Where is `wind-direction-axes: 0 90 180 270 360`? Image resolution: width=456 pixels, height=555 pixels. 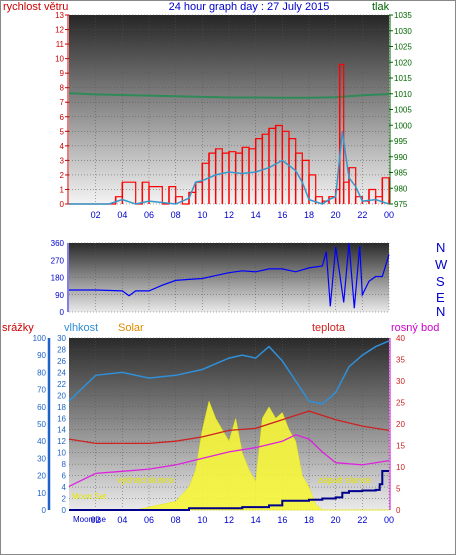
wind-direction-axes: 0 90 180 270 360 is located at coordinates (60, 278).